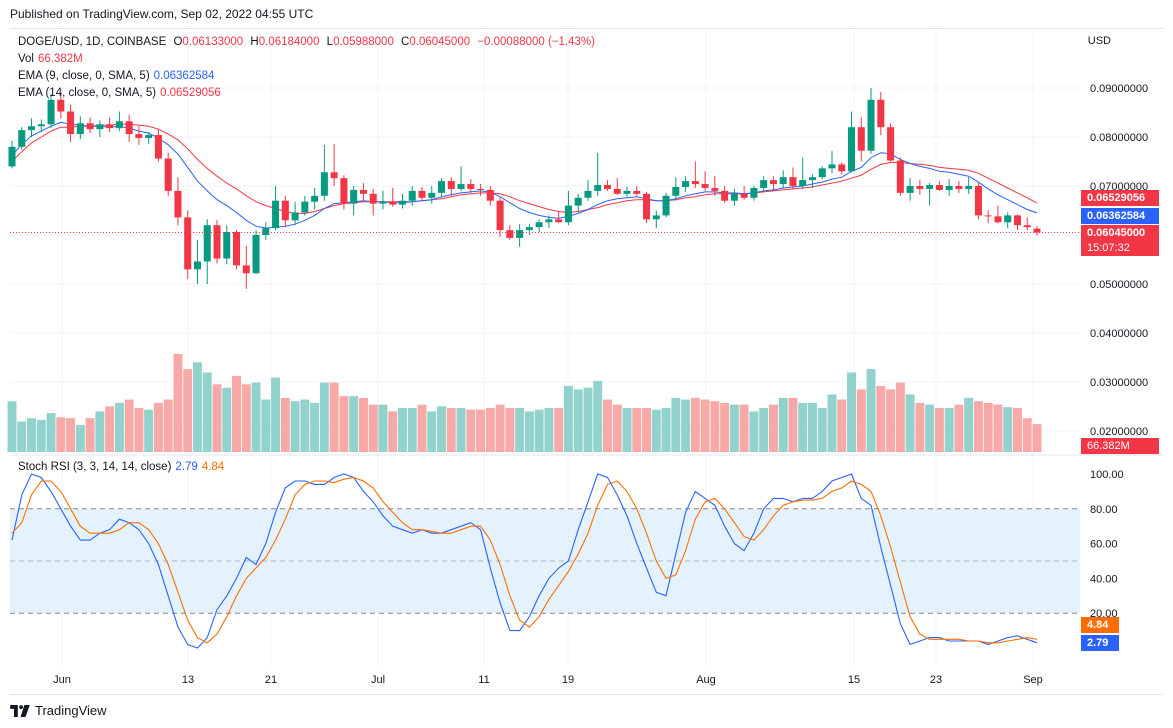  Describe the element at coordinates (184, 76) in the screenshot. I see `legend-ema9-value: 0.06362584` at that location.